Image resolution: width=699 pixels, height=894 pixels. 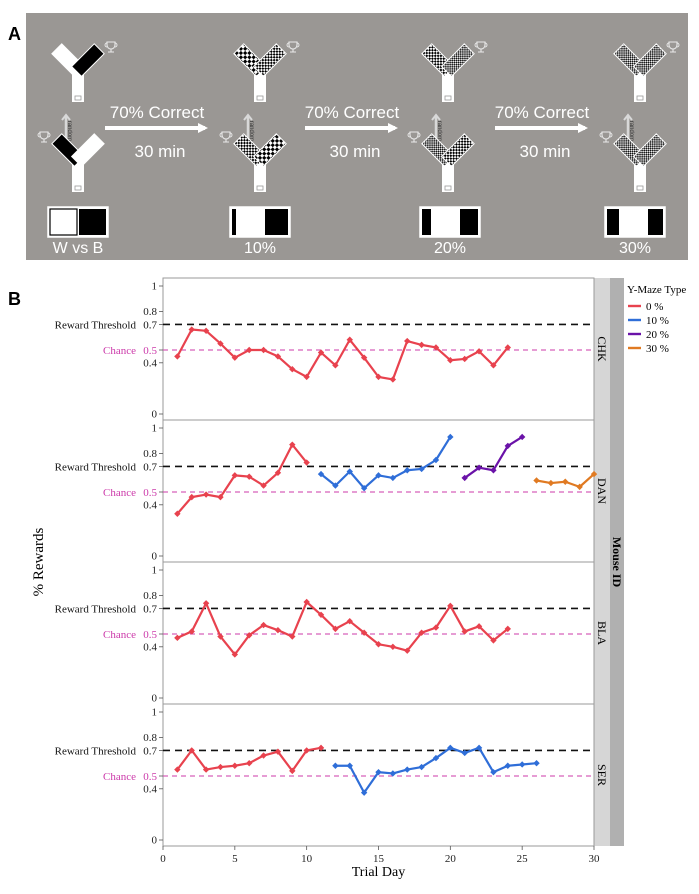 I want to click on criterion-label: 70% Correct, so click(x=157, y=112).